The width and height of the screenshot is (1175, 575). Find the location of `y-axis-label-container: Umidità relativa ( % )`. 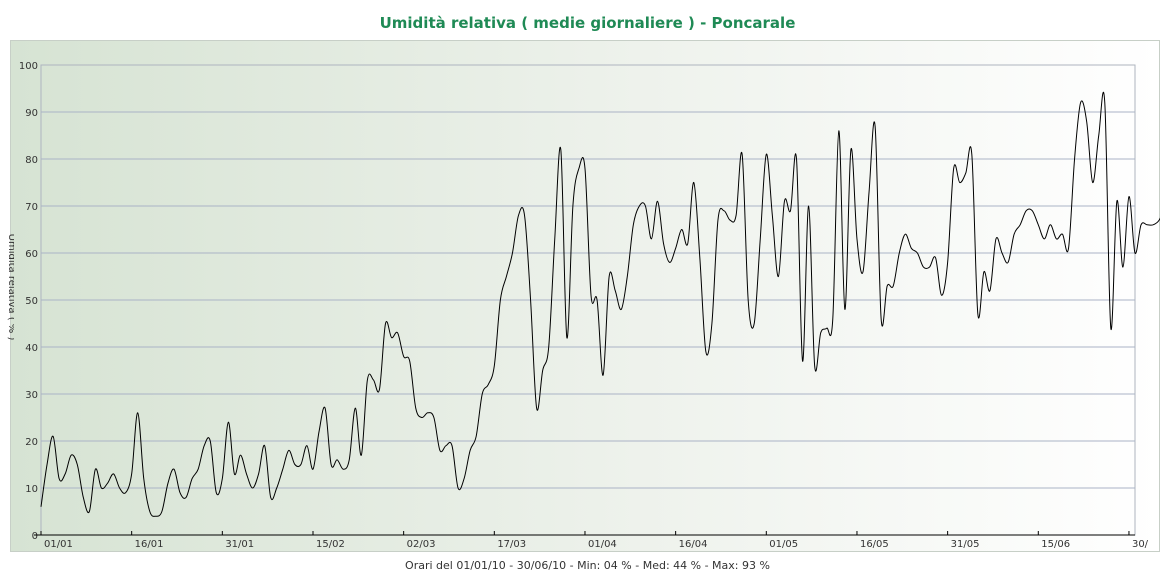

y-axis-label-container: Umidità relativa ( % ) is located at coordinates (10, 287).